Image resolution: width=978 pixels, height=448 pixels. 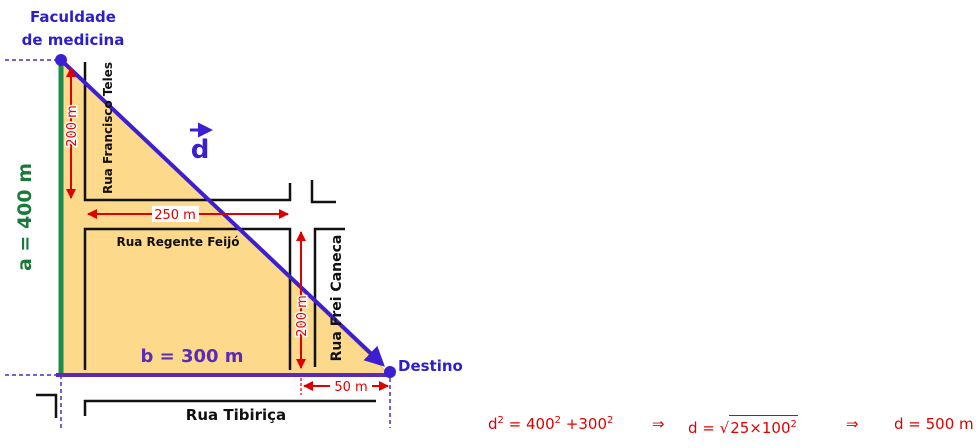 I want to click on block-outline-right, so click(x=329, y=297).